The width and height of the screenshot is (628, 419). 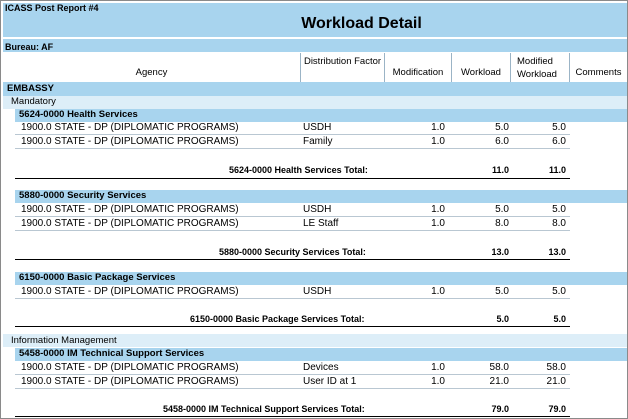 I want to click on column-header-agency: Agency, so click(x=151, y=72).